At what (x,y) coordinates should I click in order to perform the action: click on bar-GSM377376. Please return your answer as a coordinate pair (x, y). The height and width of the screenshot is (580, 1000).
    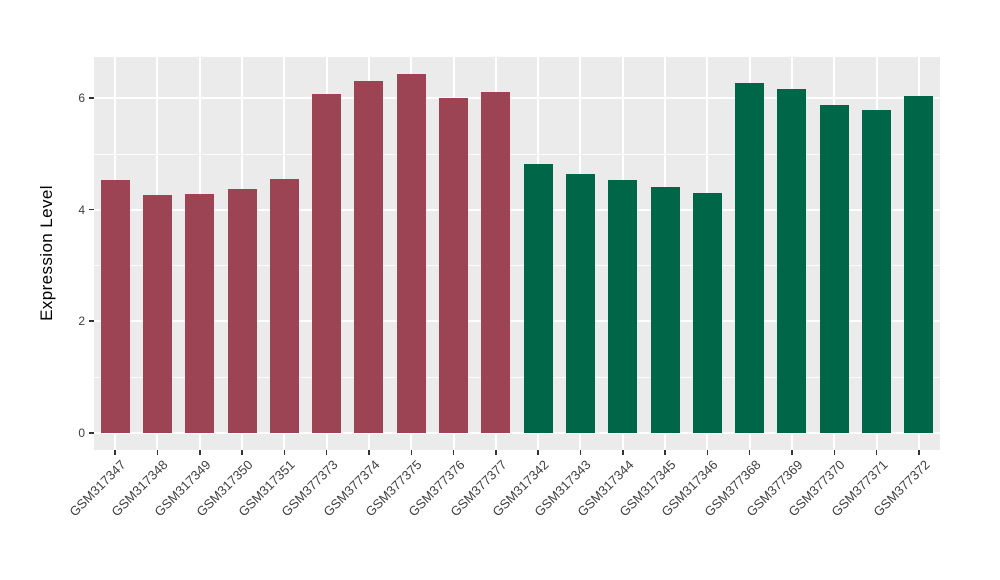
    Looking at the image, I should click on (454, 265).